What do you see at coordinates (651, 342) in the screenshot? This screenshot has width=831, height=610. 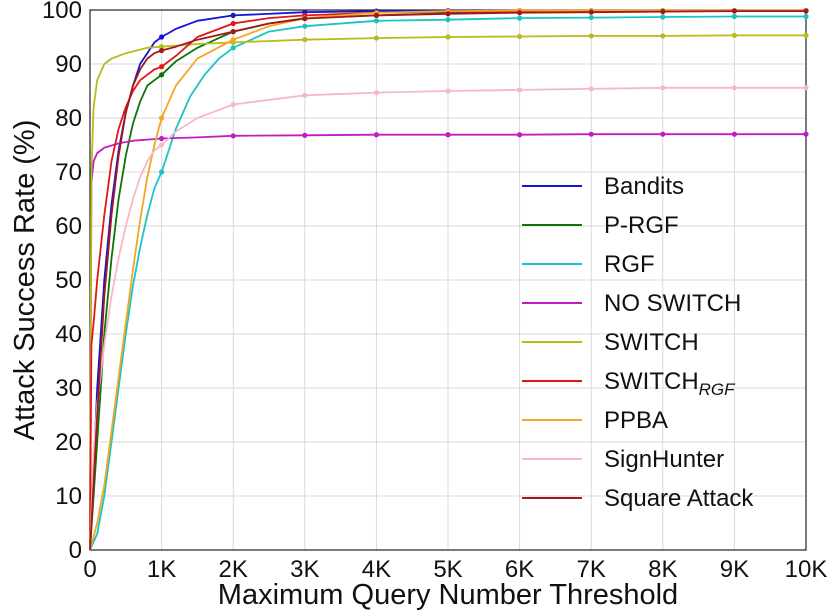 I see `legend-label: SWITCH` at bounding box center [651, 342].